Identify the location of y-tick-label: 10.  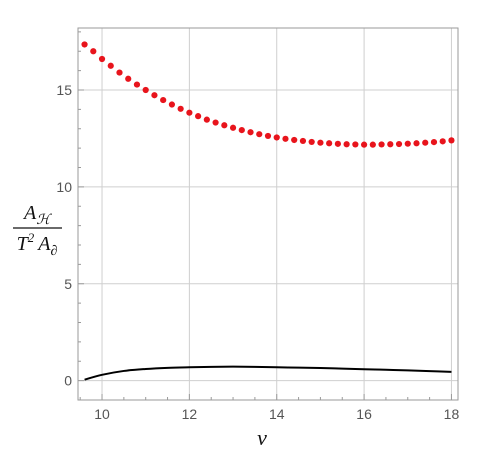
(64, 187).